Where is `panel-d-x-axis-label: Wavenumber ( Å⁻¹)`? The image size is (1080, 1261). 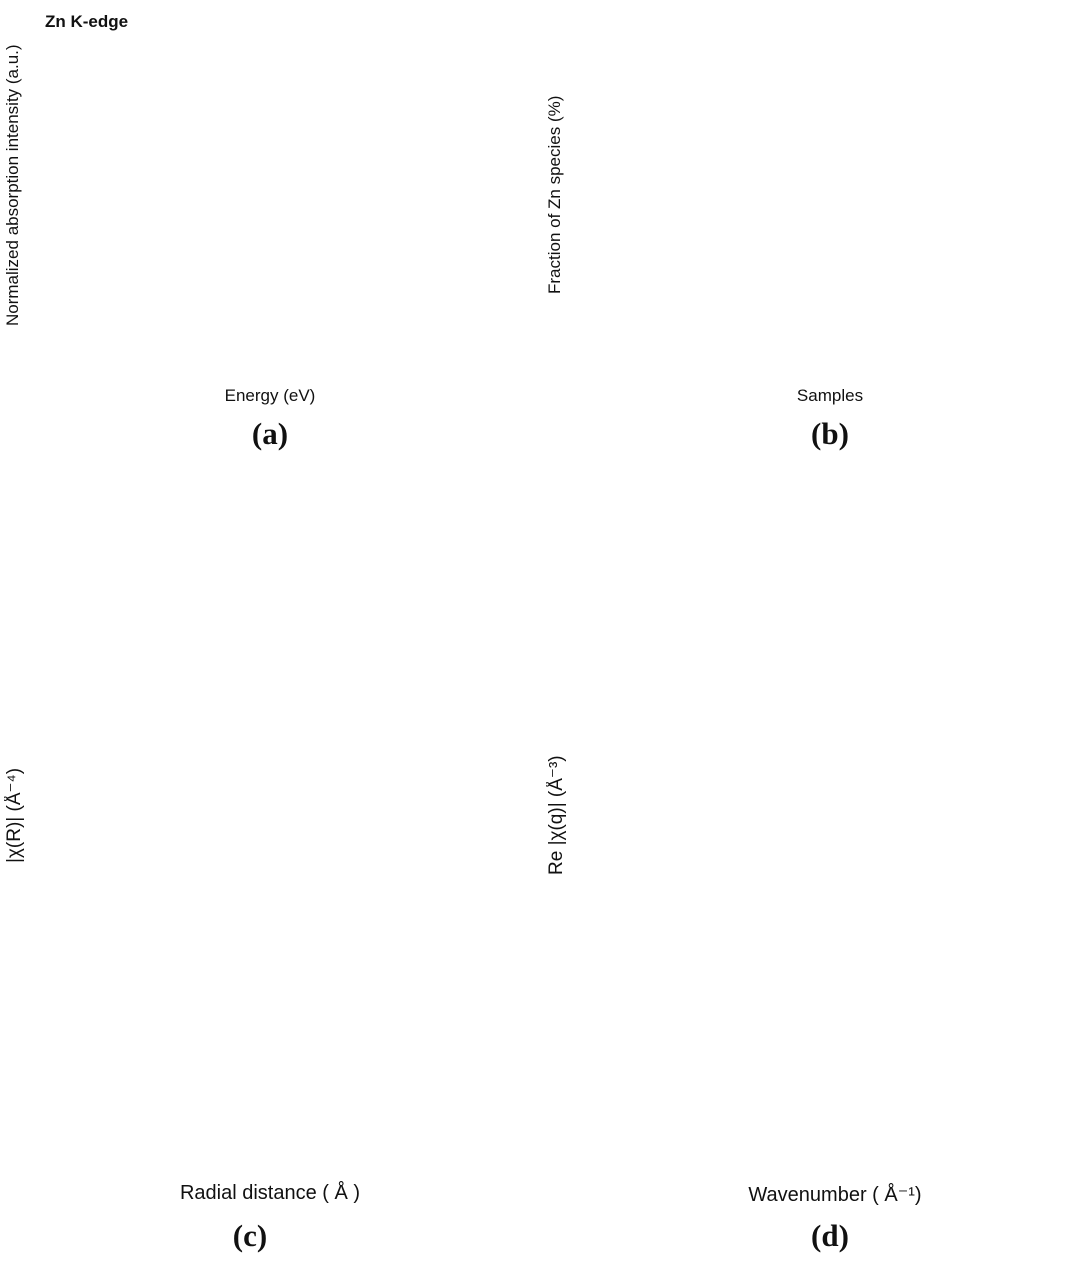 panel-d-x-axis-label: Wavenumber ( Å⁻¹) is located at coordinates (835, 1195).